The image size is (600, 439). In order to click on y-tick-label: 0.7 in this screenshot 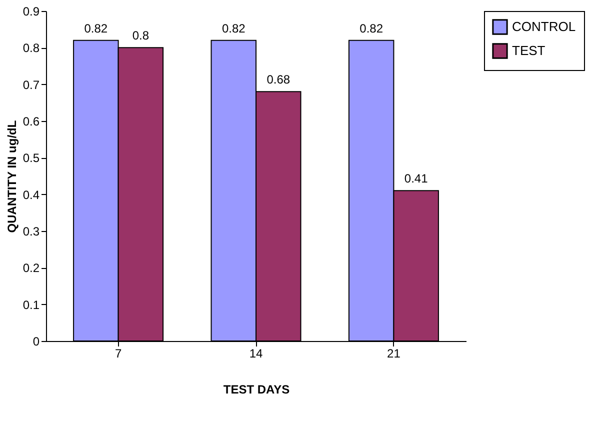, I will do `click(31, 85)`.